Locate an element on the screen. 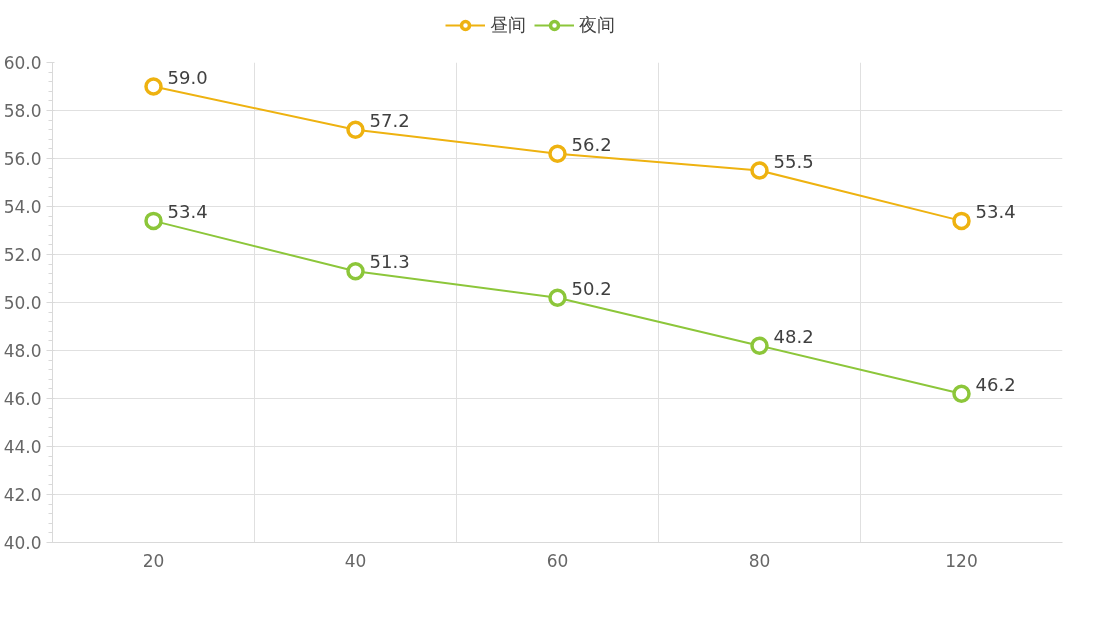 The width and height of the screenshot is (1118, 637). data-label: 56.2 is located at coordinates (591, 144).